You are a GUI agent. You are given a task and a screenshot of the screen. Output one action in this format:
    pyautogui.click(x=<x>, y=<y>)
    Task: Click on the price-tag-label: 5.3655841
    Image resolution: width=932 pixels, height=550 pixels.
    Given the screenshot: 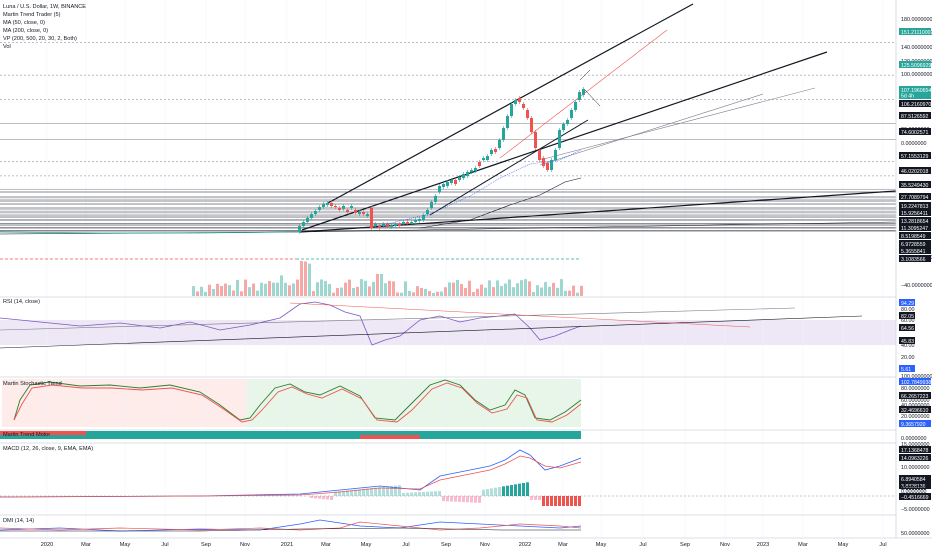 What is the action you would take?
    pyautogui.click(x=913, y=252)
    